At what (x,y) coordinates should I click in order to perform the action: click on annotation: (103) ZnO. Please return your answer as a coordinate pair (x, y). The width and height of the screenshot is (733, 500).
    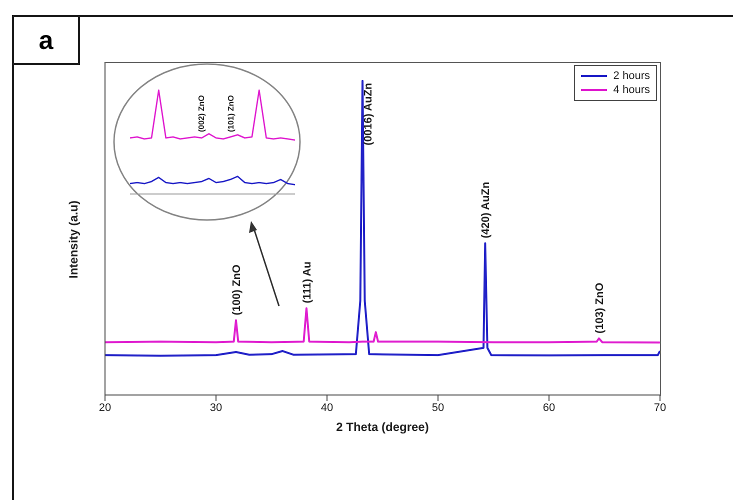
    Looking at the image, I should click on (600, 308).